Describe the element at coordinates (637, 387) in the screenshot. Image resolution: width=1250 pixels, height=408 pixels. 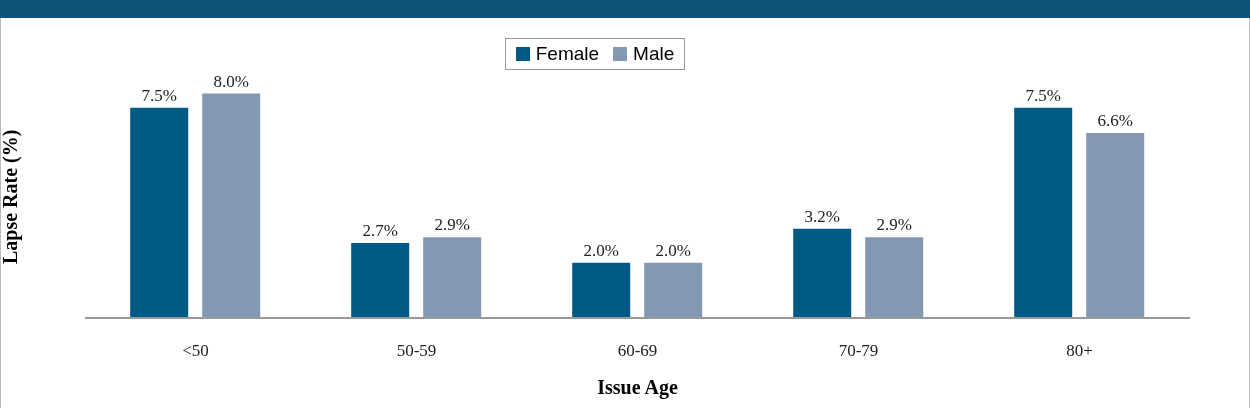
I see `x-axis-title: Issue Age` at that location.